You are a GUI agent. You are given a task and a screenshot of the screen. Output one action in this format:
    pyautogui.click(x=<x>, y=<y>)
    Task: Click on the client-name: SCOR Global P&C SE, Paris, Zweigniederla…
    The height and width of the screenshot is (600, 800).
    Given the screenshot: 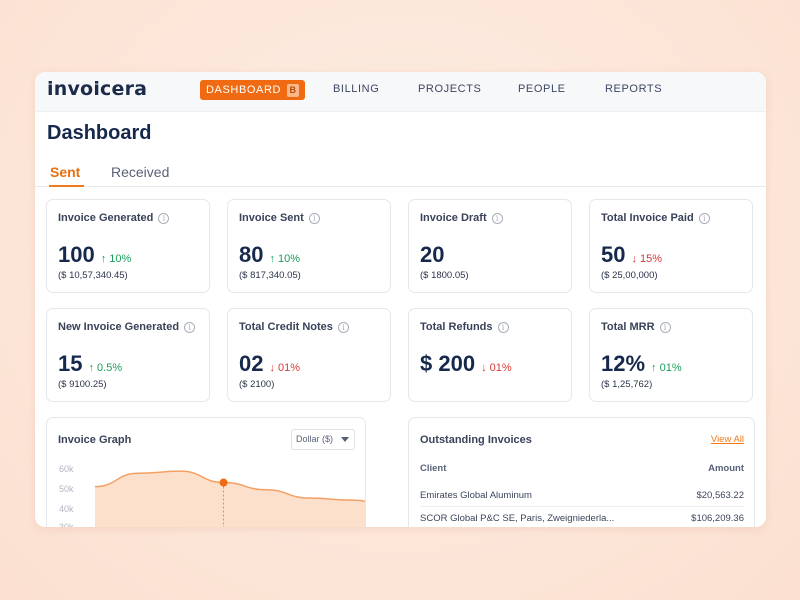 What is the action you would take?
    pyautogui.click(x=517, y=518)
    